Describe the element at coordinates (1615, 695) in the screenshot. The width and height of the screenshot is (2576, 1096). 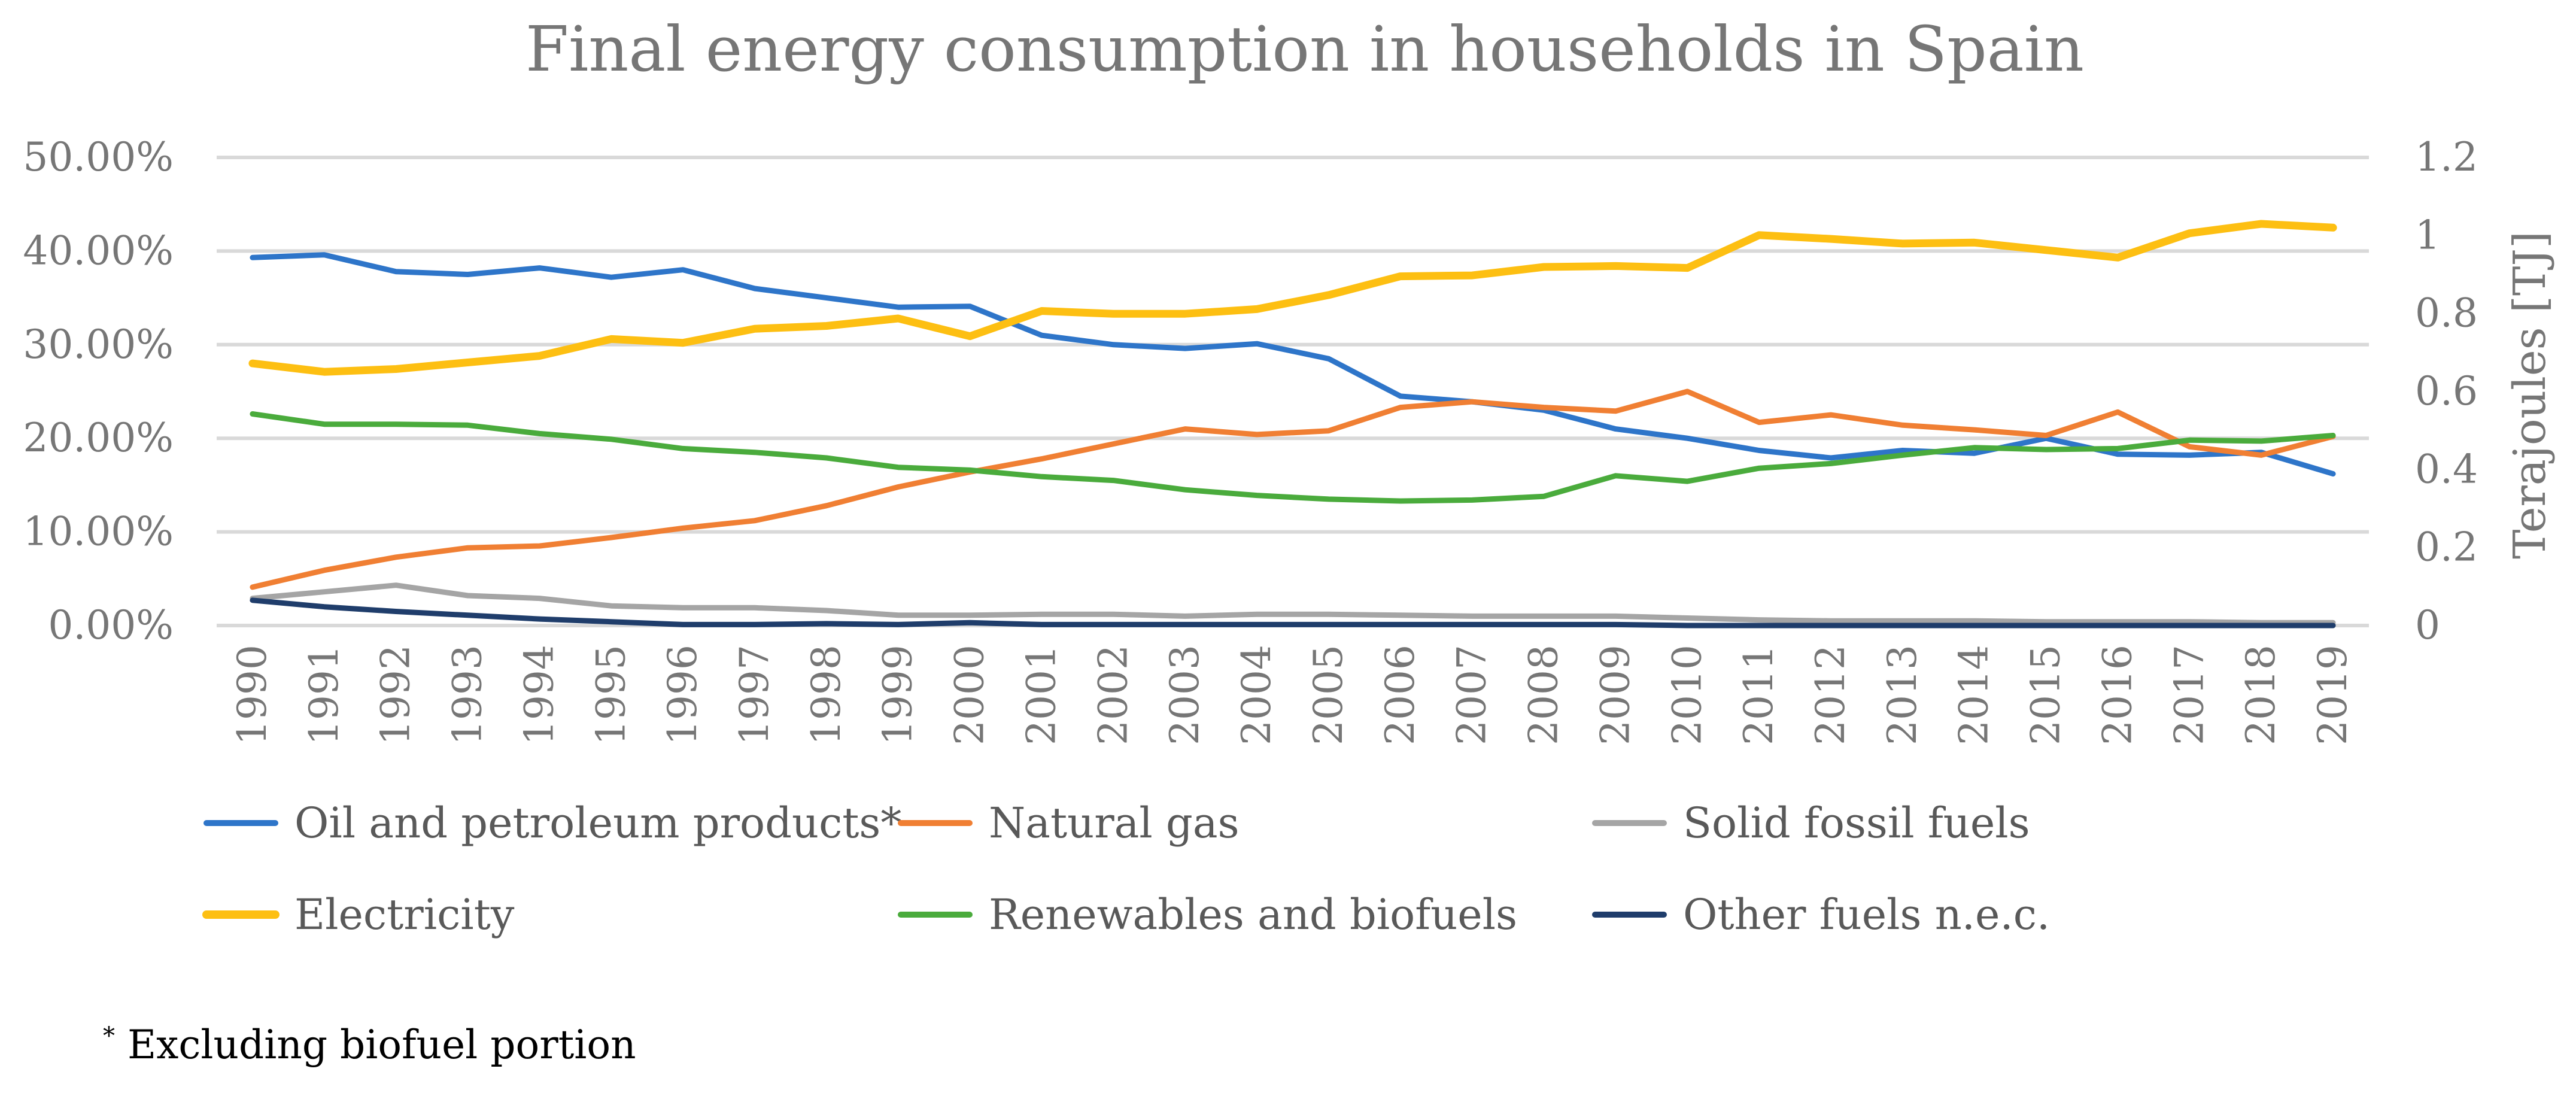
I see `x-tick-label: 2009` at that location.